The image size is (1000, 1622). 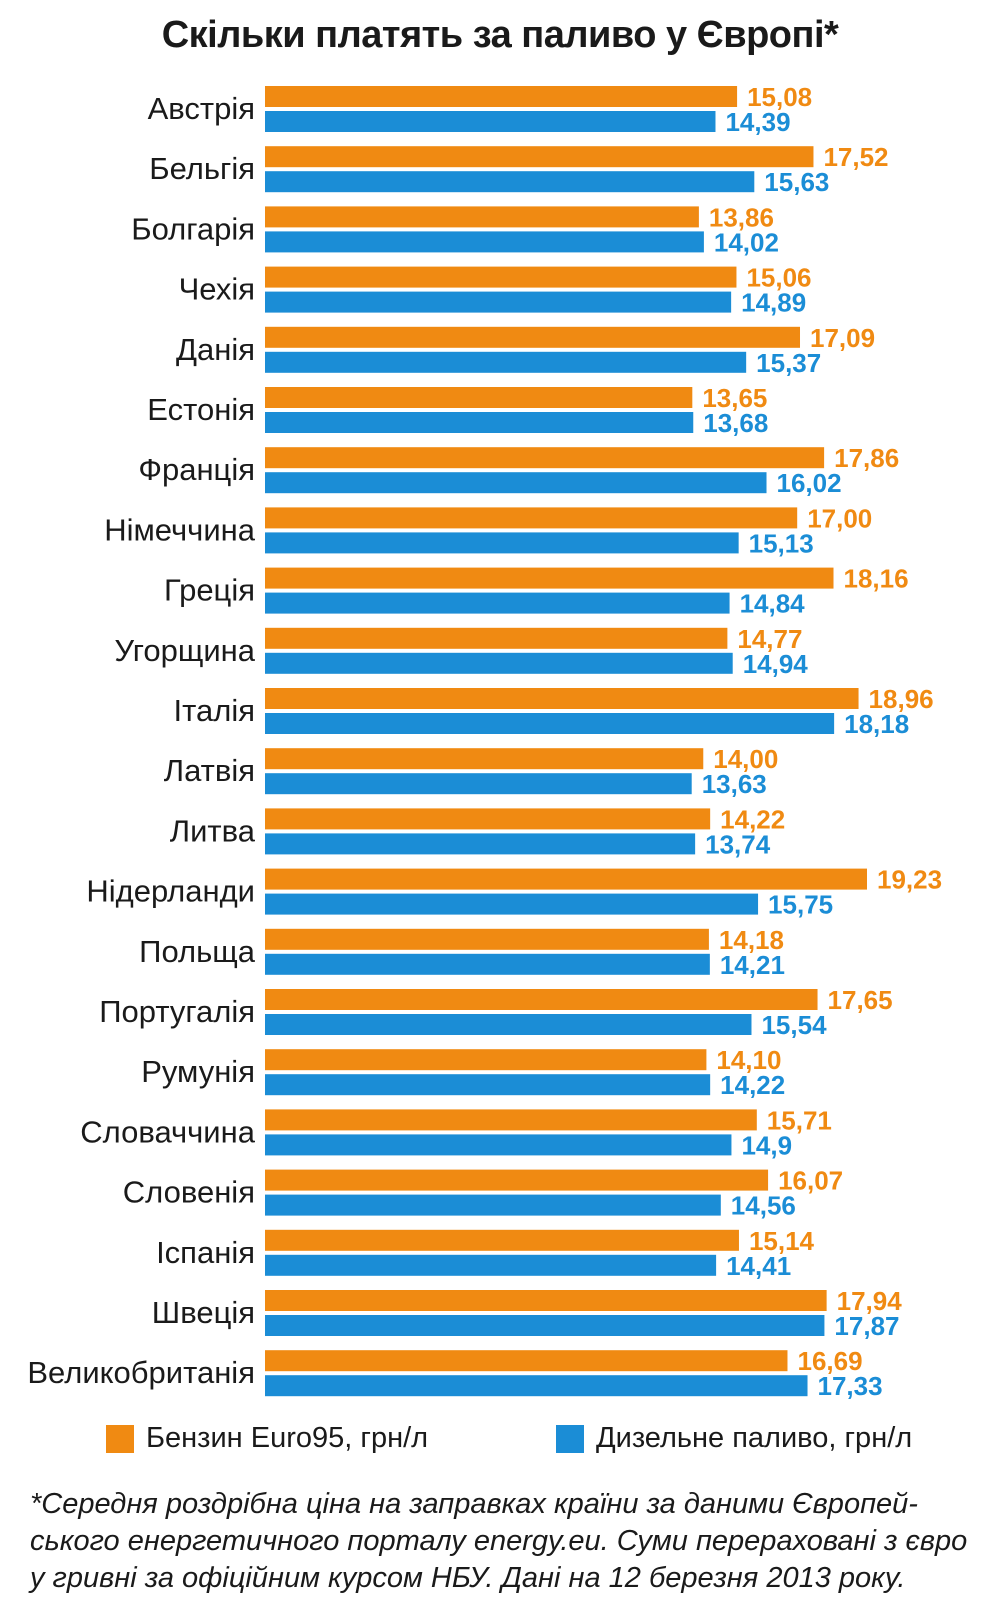 What do you see at coordinates (197, 951) in the screenshot?
I see `category-label: Польща` at bounding box center [197, 951].